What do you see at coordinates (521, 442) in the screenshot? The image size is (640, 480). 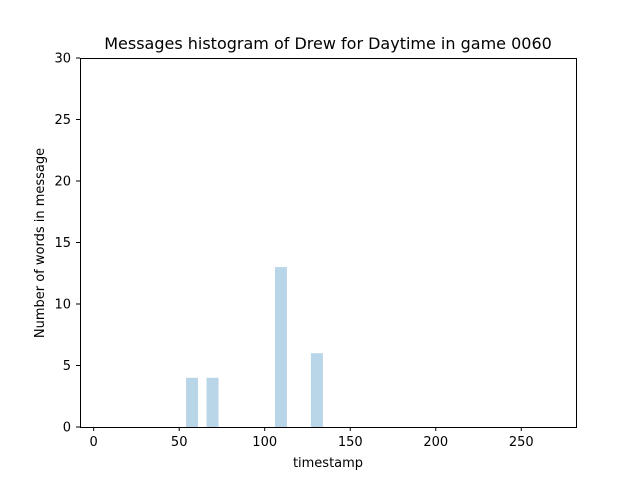 I see `x-tick-label: 250` at bounding box center [521, 442].